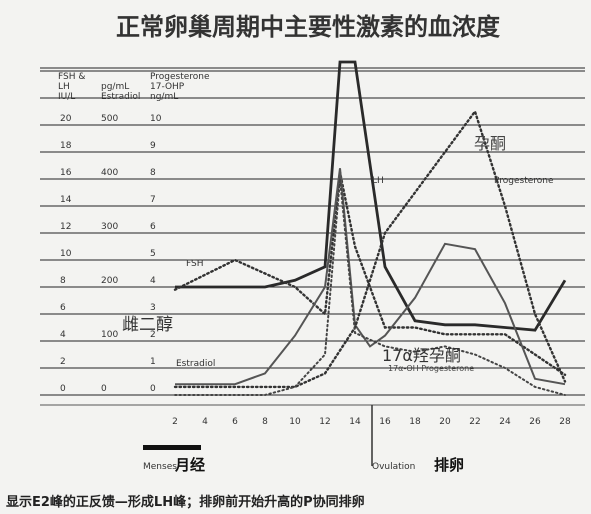  What do you see at coordinates (164, 97) in the screenshot?
I see `progesterone-header-line3: ng/mL` at bounding box center [164, 97].